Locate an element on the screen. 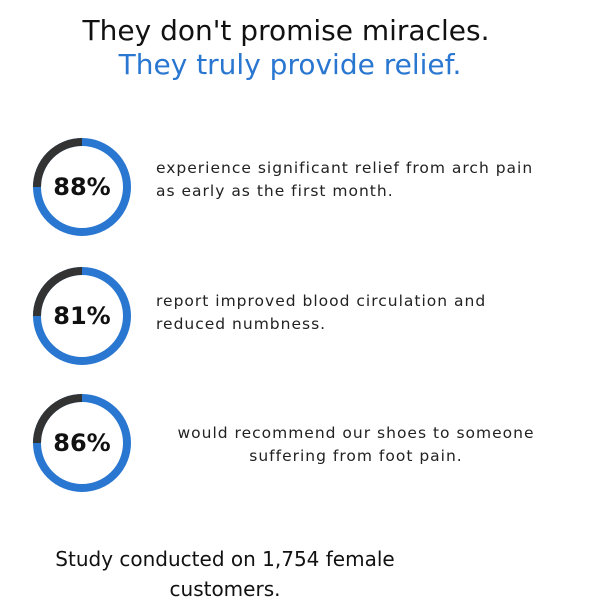 The image size is (600, 604). stat-value: 88% is located at coordinates (82, 187).